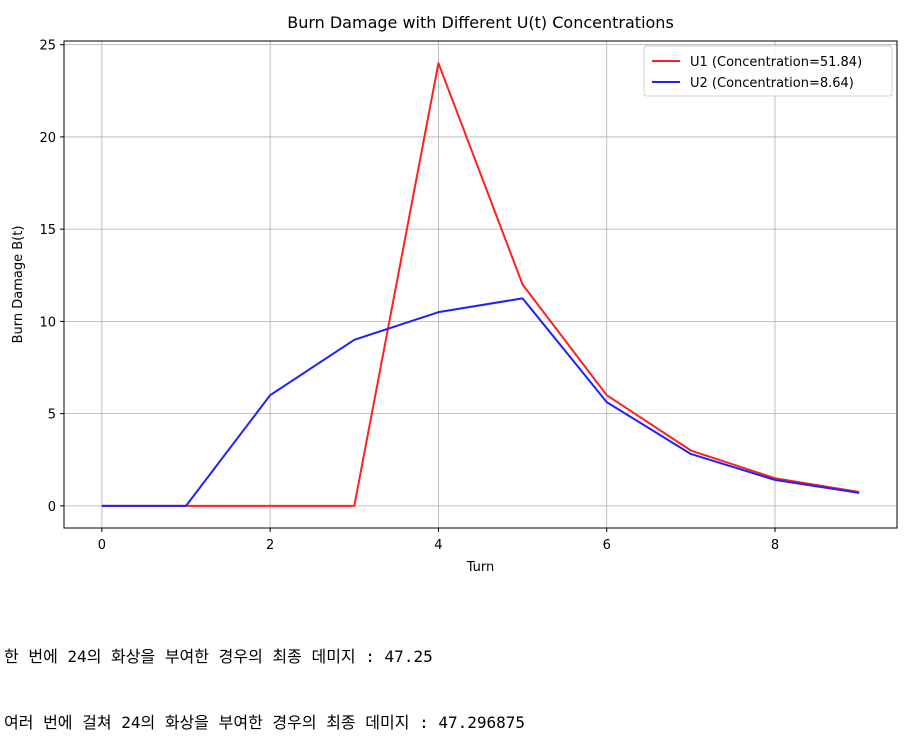 This screenshot has height=756, width=912. Describe the element at coordinates (47, 322) in the screenshot. I see `y-tick-label: 10` at that location.